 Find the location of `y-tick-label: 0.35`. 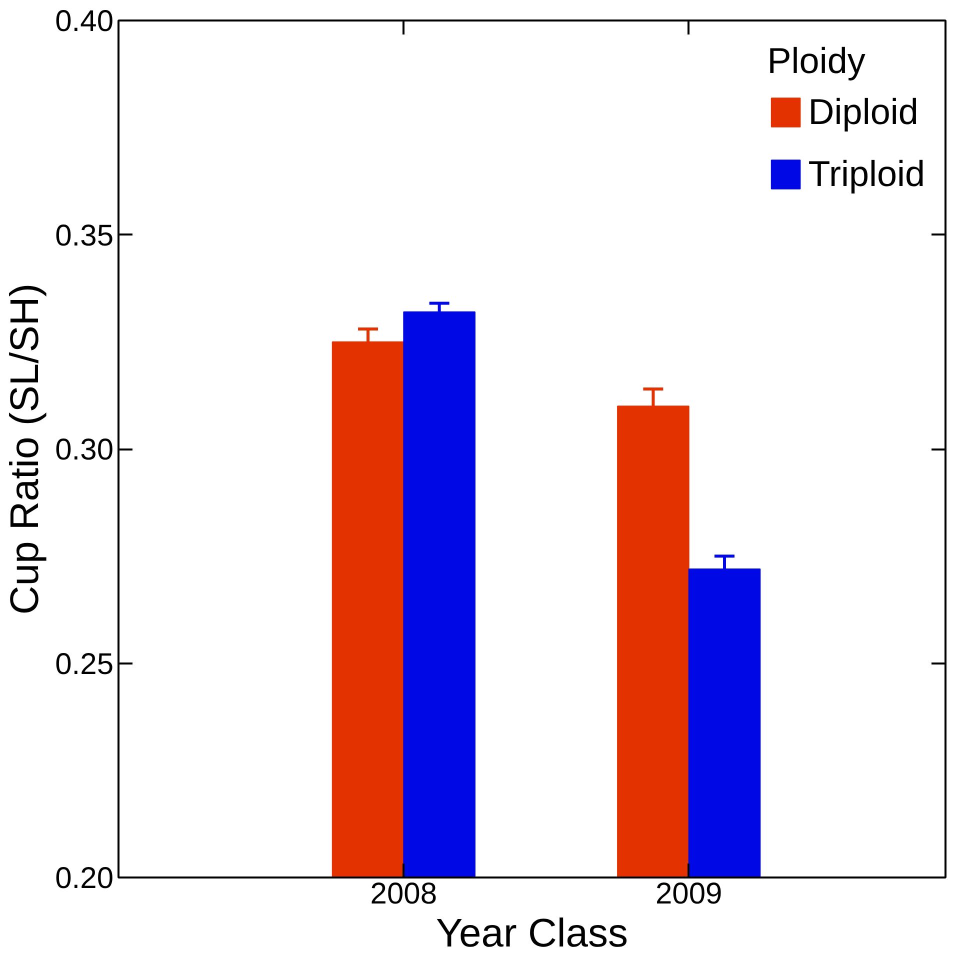

y-tick-label: 0.35 is located at coordinates (84, 235).